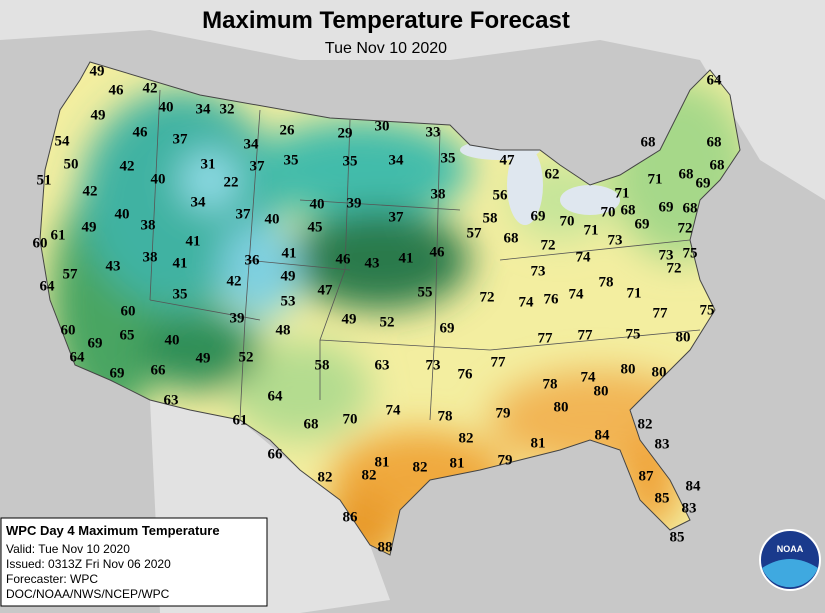  What do you see at coordinates (113, 530) in the screenshot?
I see `info-title: WPC Day 4 Maximum Temperature` at bounding box center [113, 530].